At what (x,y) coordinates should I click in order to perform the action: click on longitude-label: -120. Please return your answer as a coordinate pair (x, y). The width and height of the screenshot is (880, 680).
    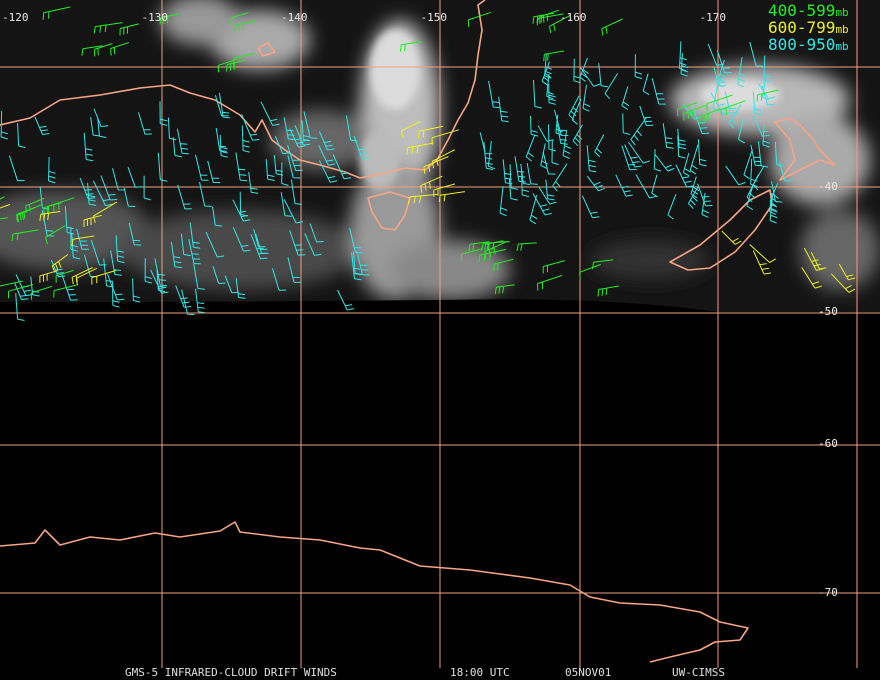
    Looking at the image, I should click on (15, 17).